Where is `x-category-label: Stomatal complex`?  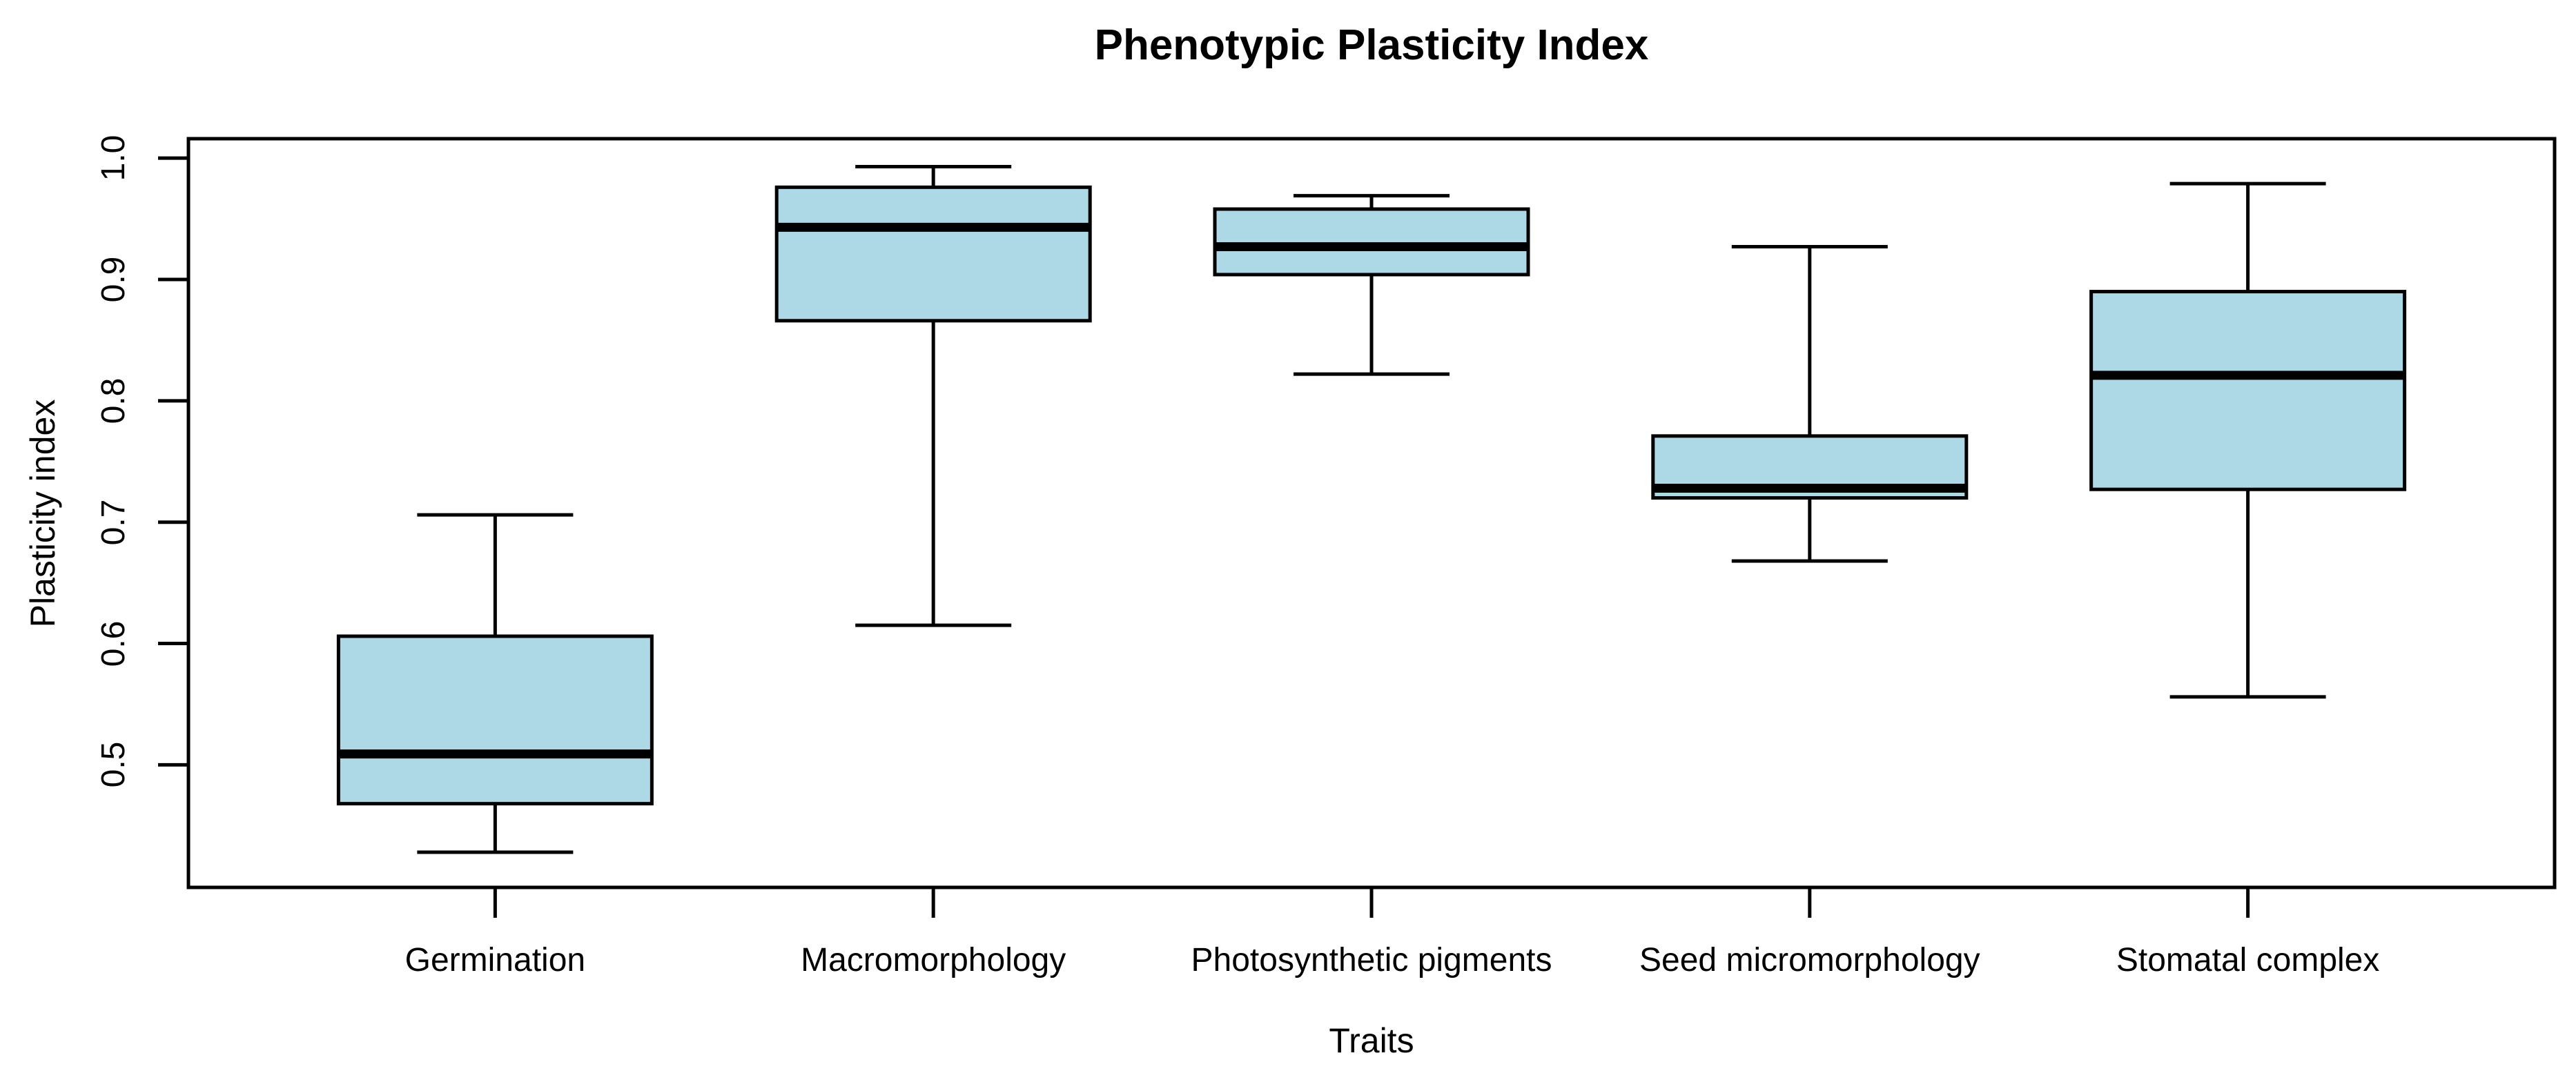 x-category-label: Stomatal complex is located at coordinates (2248, 960).